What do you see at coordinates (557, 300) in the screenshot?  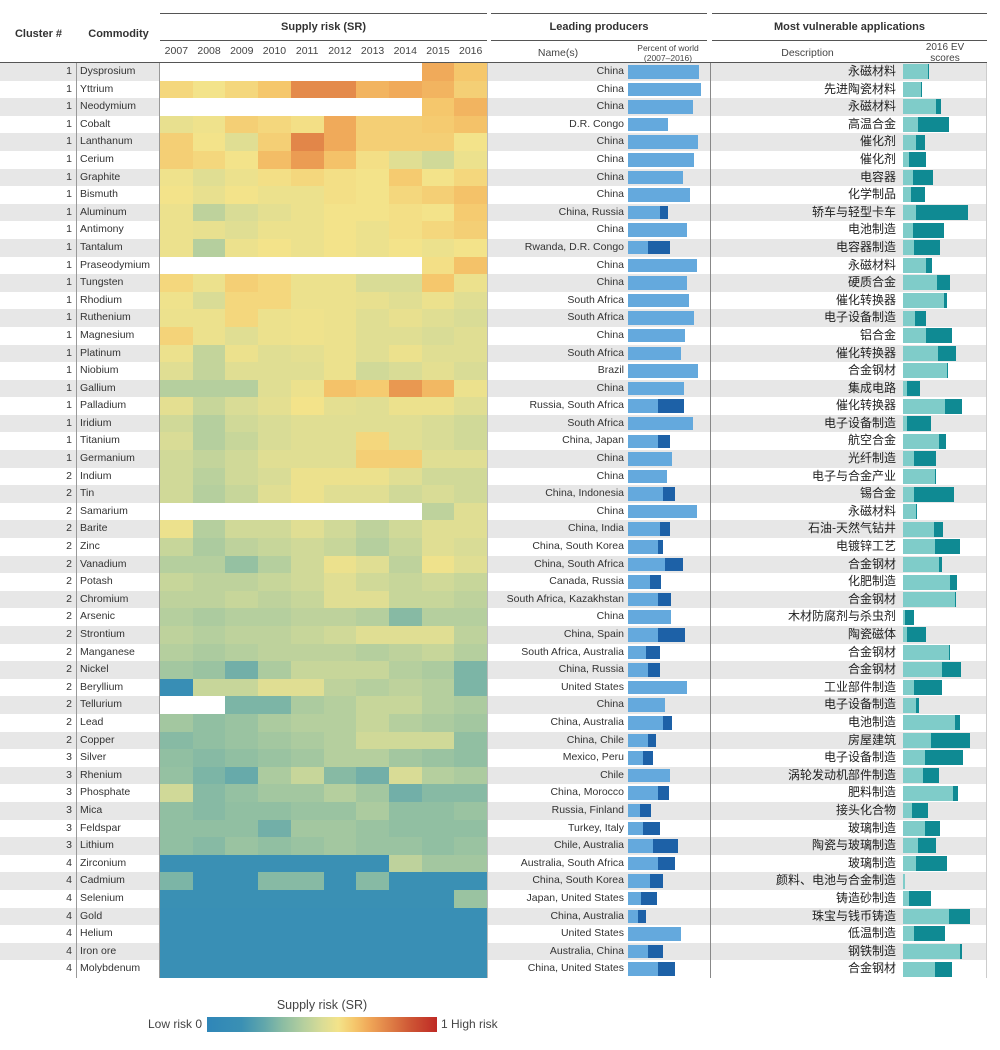 I see `producer-name-cell: South Africa` at bounding box center [557, 300].